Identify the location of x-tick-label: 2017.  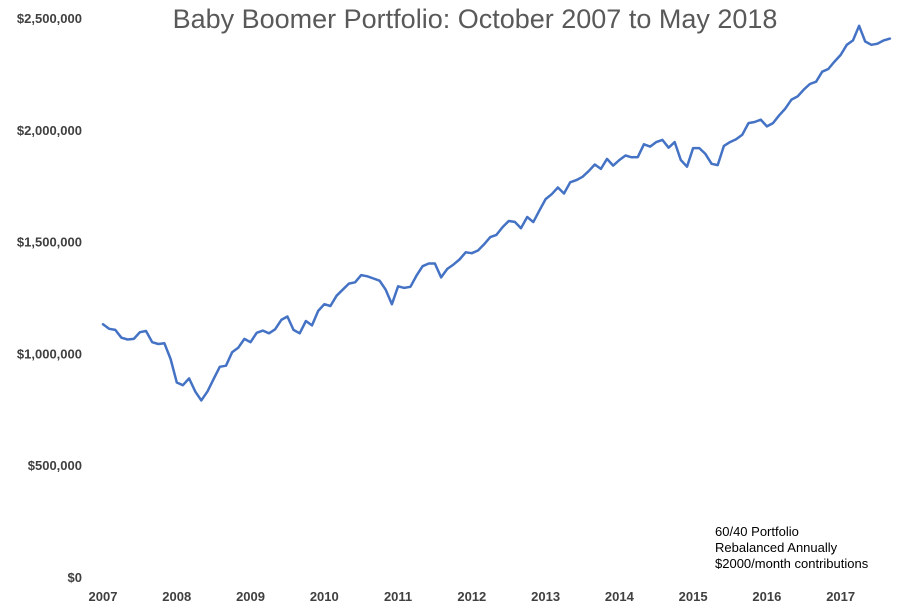
(840, 596).